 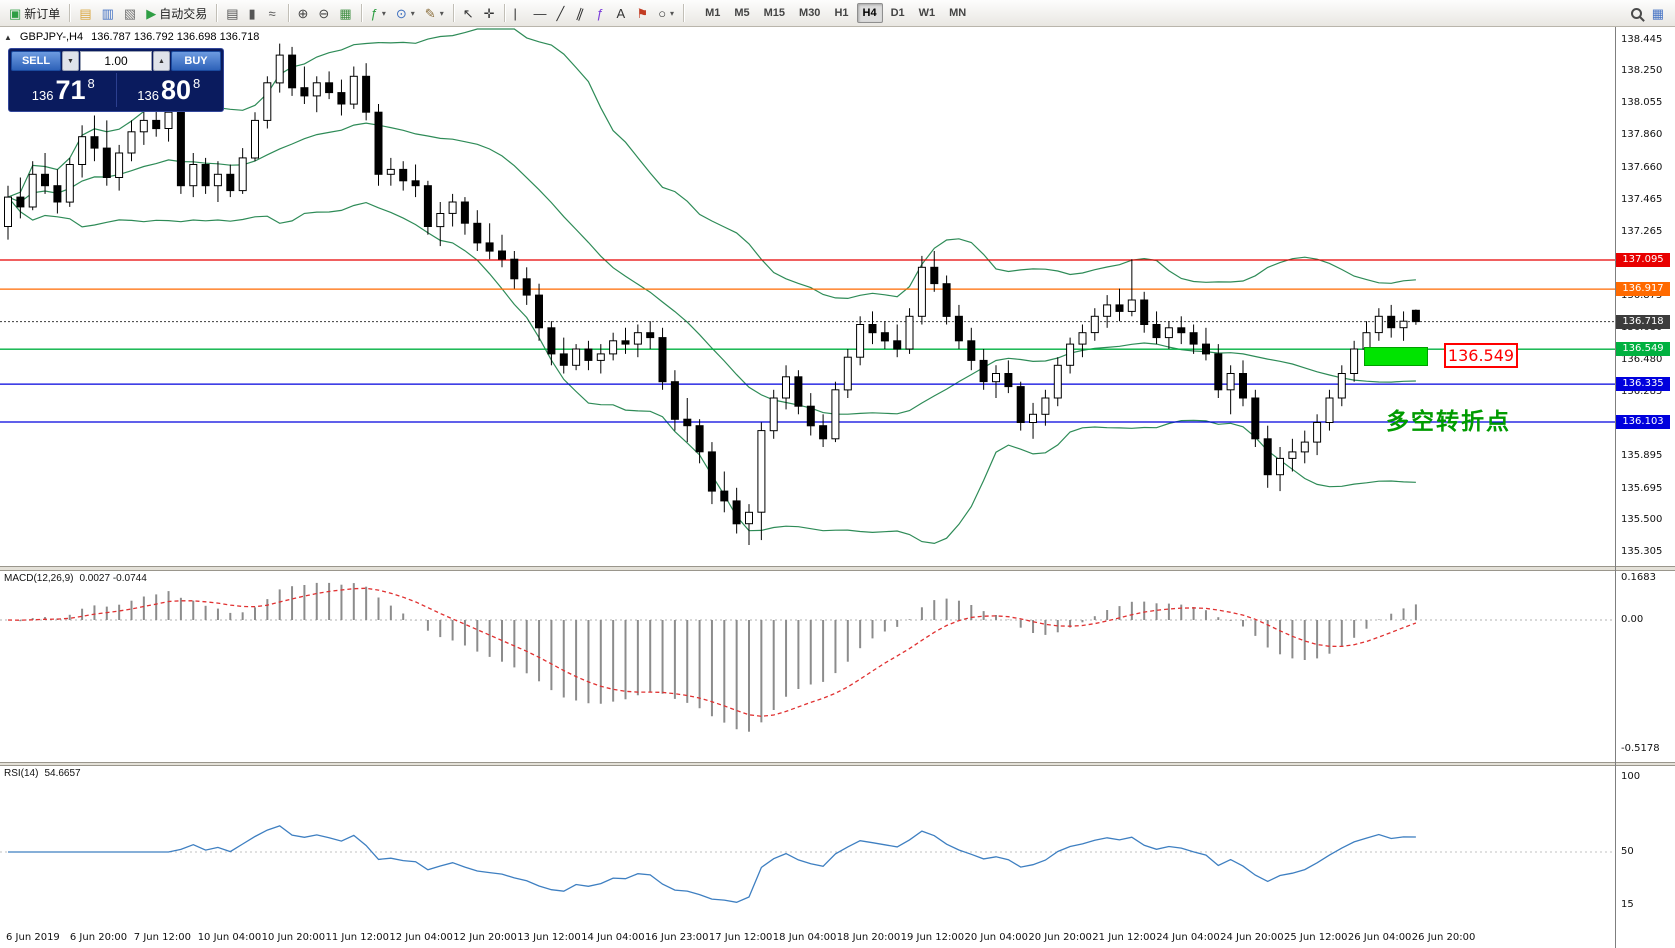 What do you see at coordinates (15, 13) in the screenshot?
I see `new-order-glyph: ▣` at bounding box center [15, 13].